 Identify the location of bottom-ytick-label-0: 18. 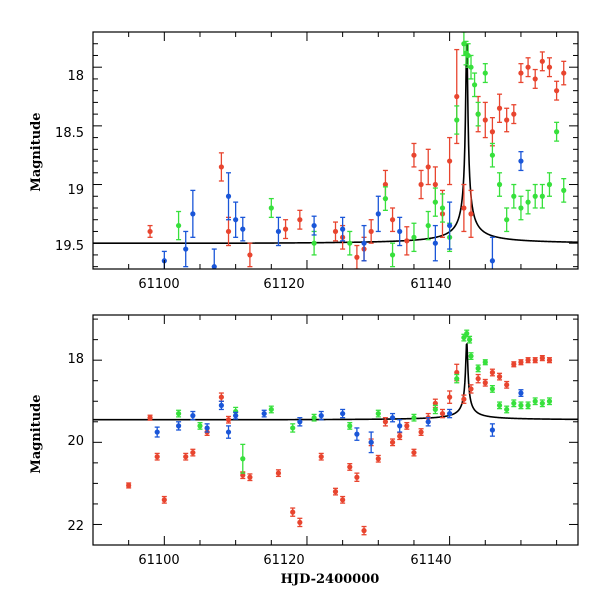
(75, 359).